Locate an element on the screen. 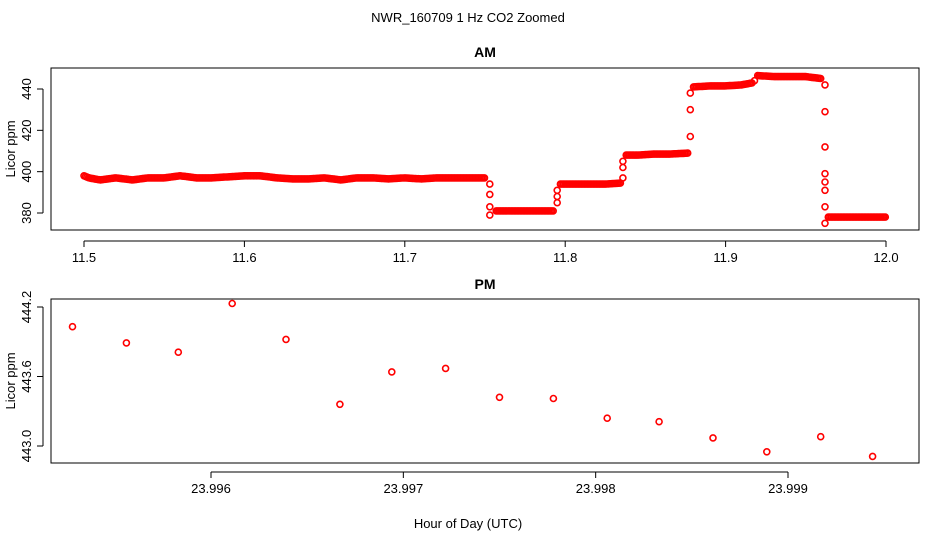 This screenshot has width=936, height=540. pm-x-tick-label: 23.997 is located at coordinates (403, 488).